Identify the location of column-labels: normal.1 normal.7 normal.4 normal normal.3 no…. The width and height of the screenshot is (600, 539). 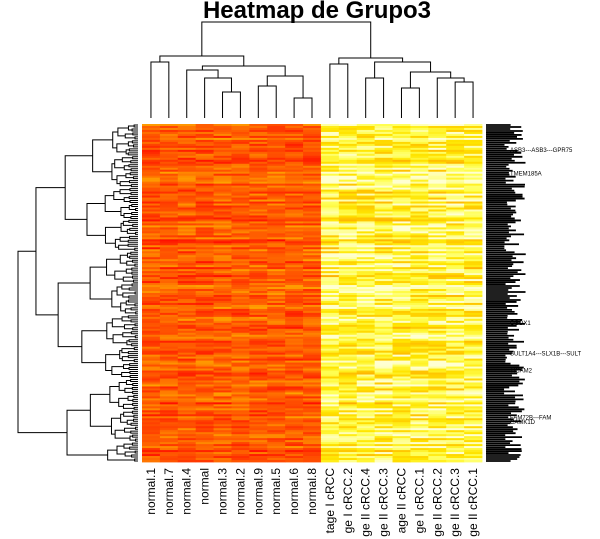
(312, 502).